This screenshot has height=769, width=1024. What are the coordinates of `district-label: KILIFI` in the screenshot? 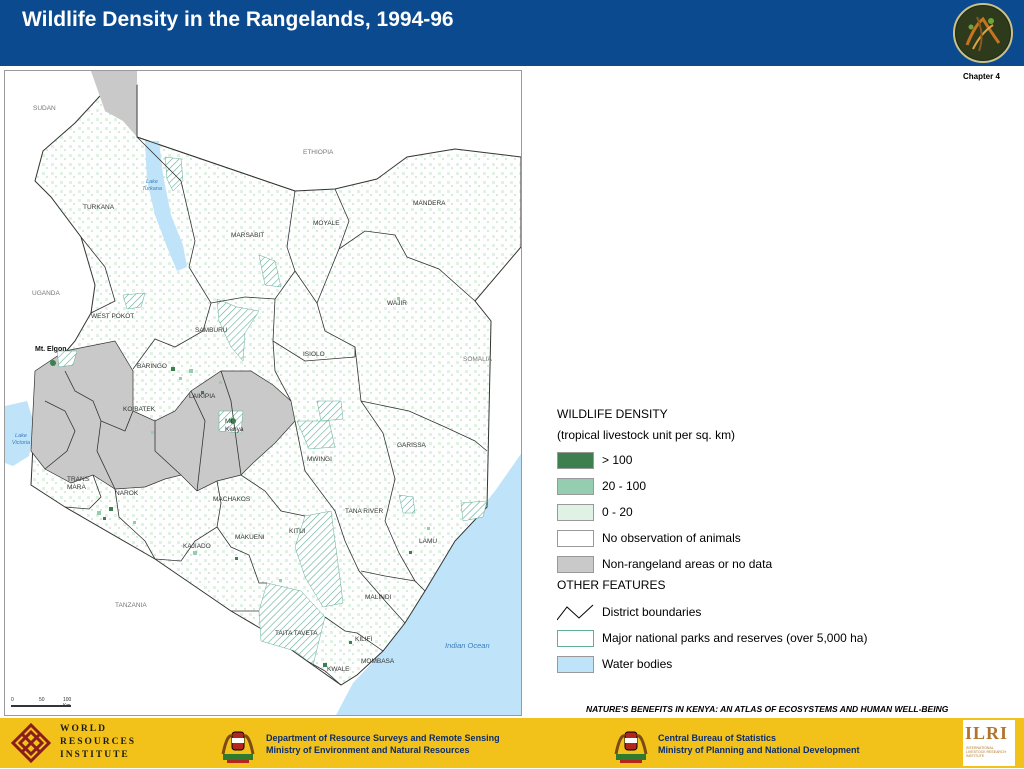 It's located at (364, 639).